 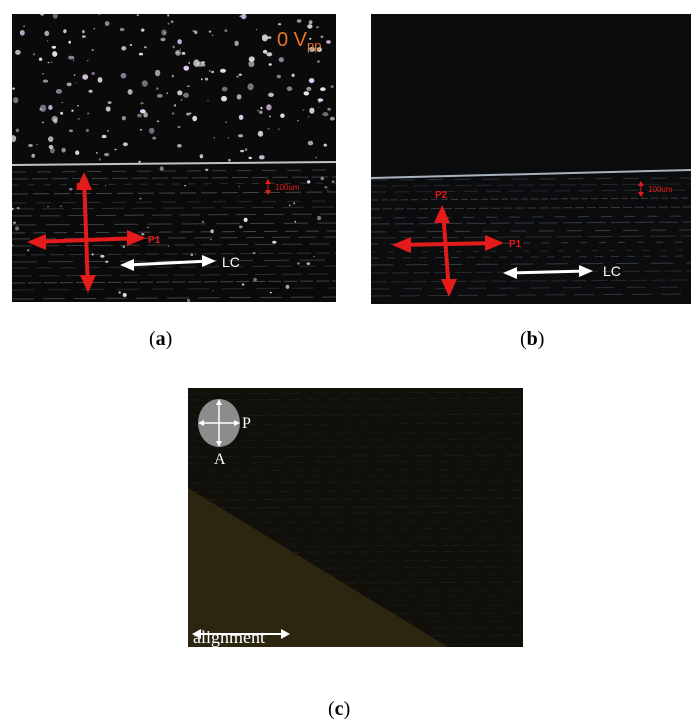 What do you see at coordinates (612, 271) in the screenshot?
I see `lc-label: LC` at bounding box center [612, 271].